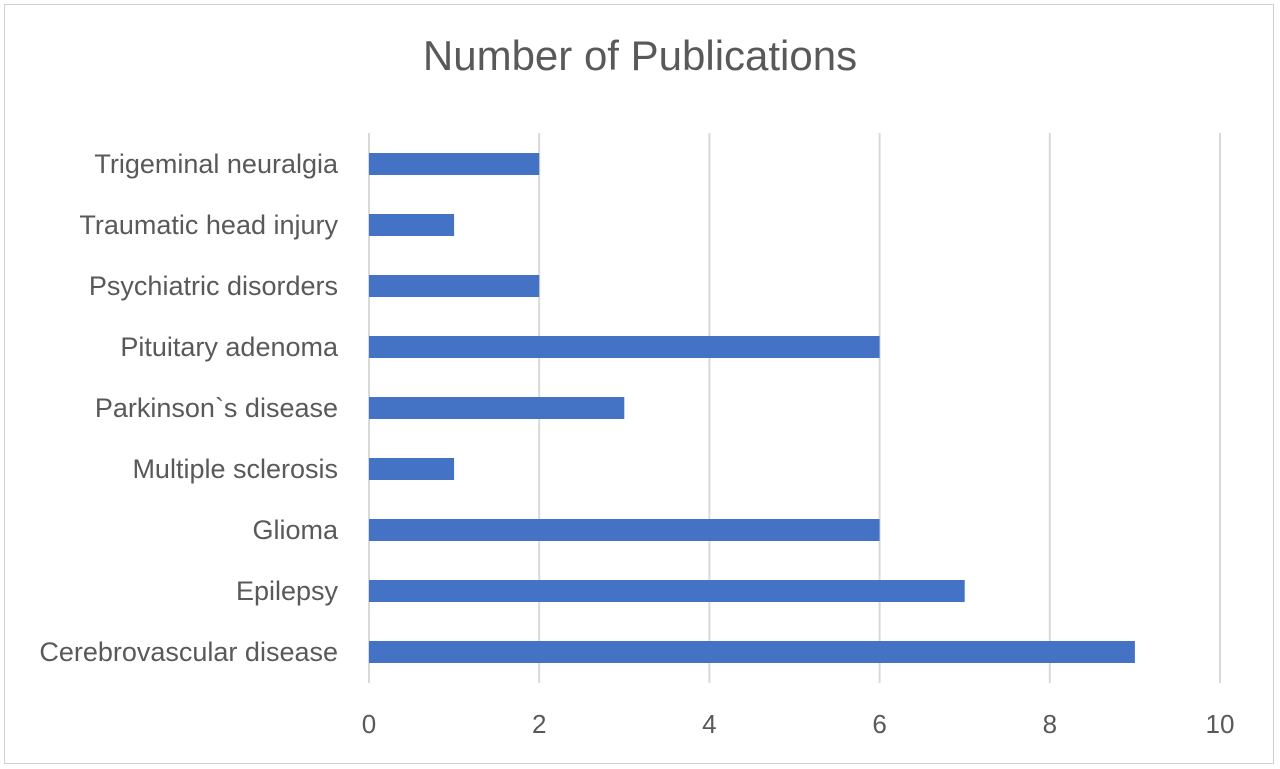 The width and height of the screenshot is (1280, 769). What do you see at coordinates (287, 591) in the screenshot?
I see `category-label: Epilepsy` at bounding box center [287, 591].